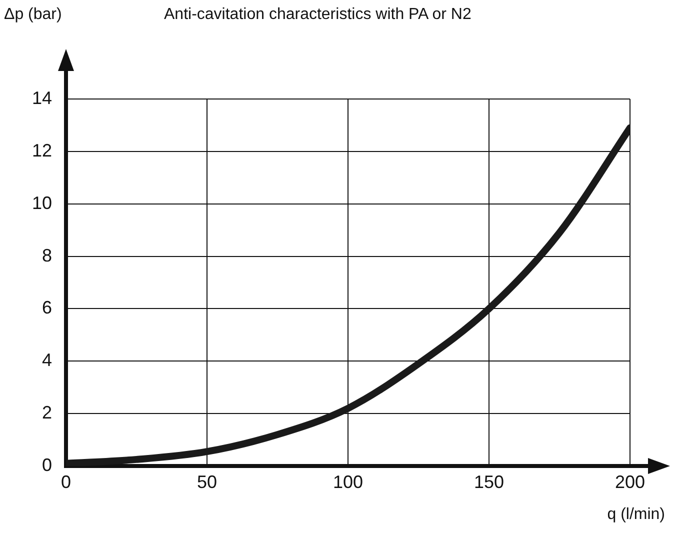  Describe the element at coordinates (630, 482) in the screenshot. I see `x-tick-label: 200` at that location.